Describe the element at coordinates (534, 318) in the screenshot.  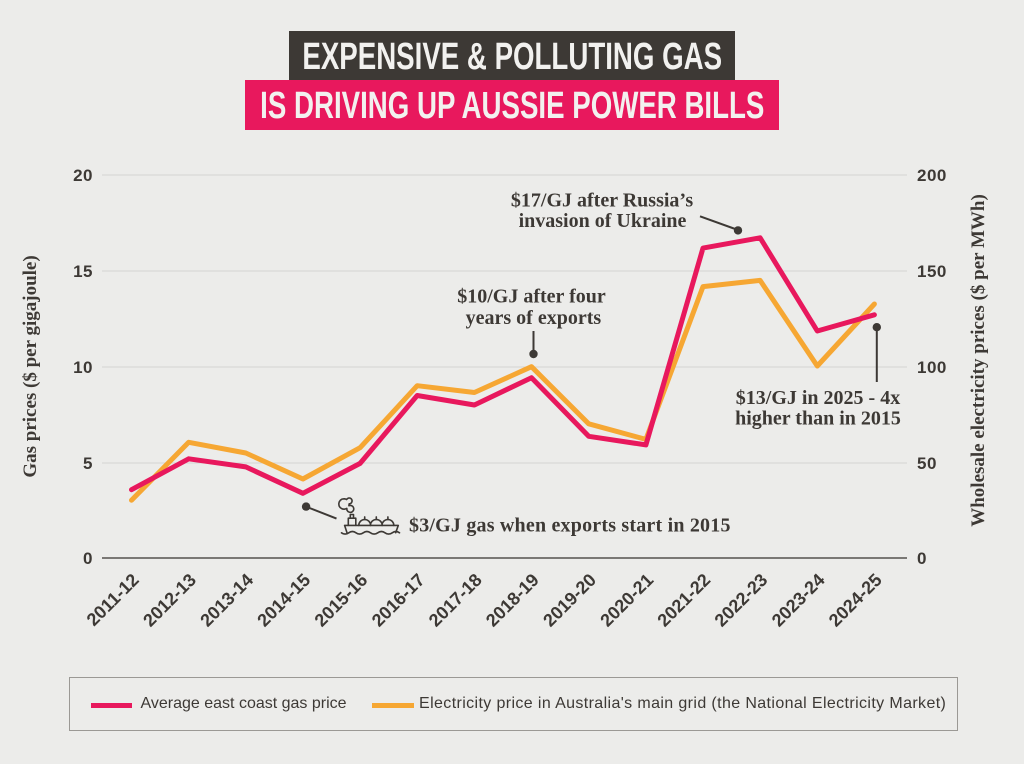
I see `svg-text: years of exports` at that location.